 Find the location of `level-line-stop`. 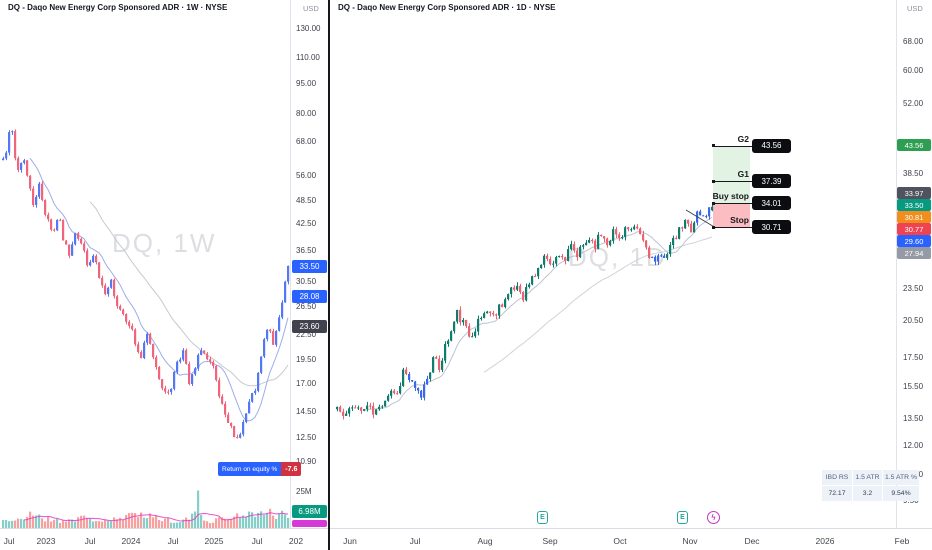

level-line-stop is located at coordinates (732, 227).